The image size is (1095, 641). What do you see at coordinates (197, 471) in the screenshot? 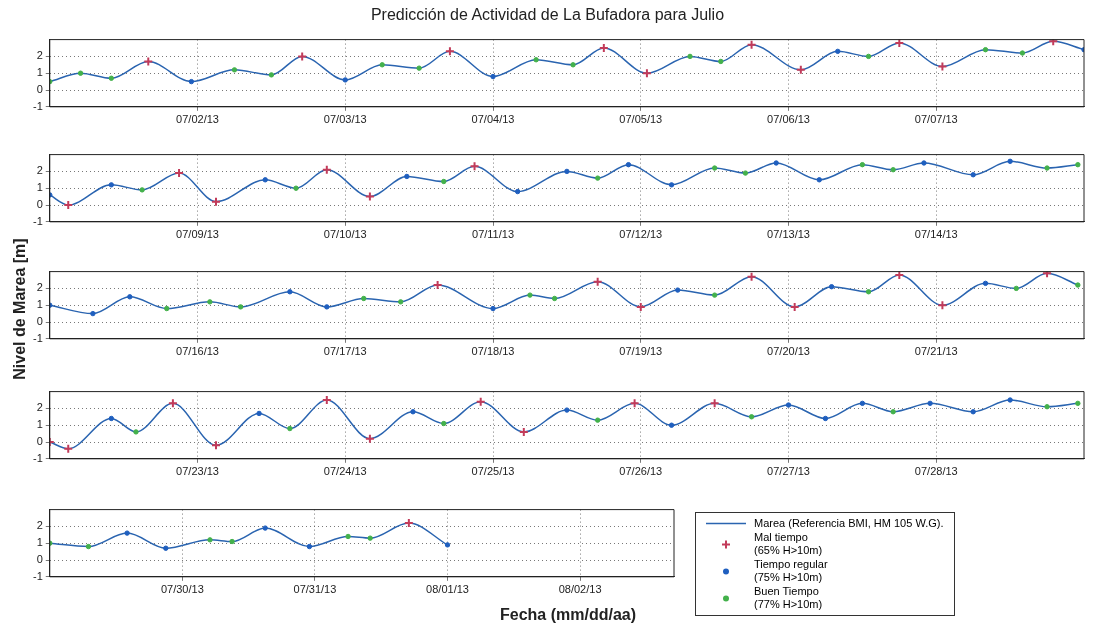
I see `x-tick-label: 07/23/13` at bounding box center [197, 471].